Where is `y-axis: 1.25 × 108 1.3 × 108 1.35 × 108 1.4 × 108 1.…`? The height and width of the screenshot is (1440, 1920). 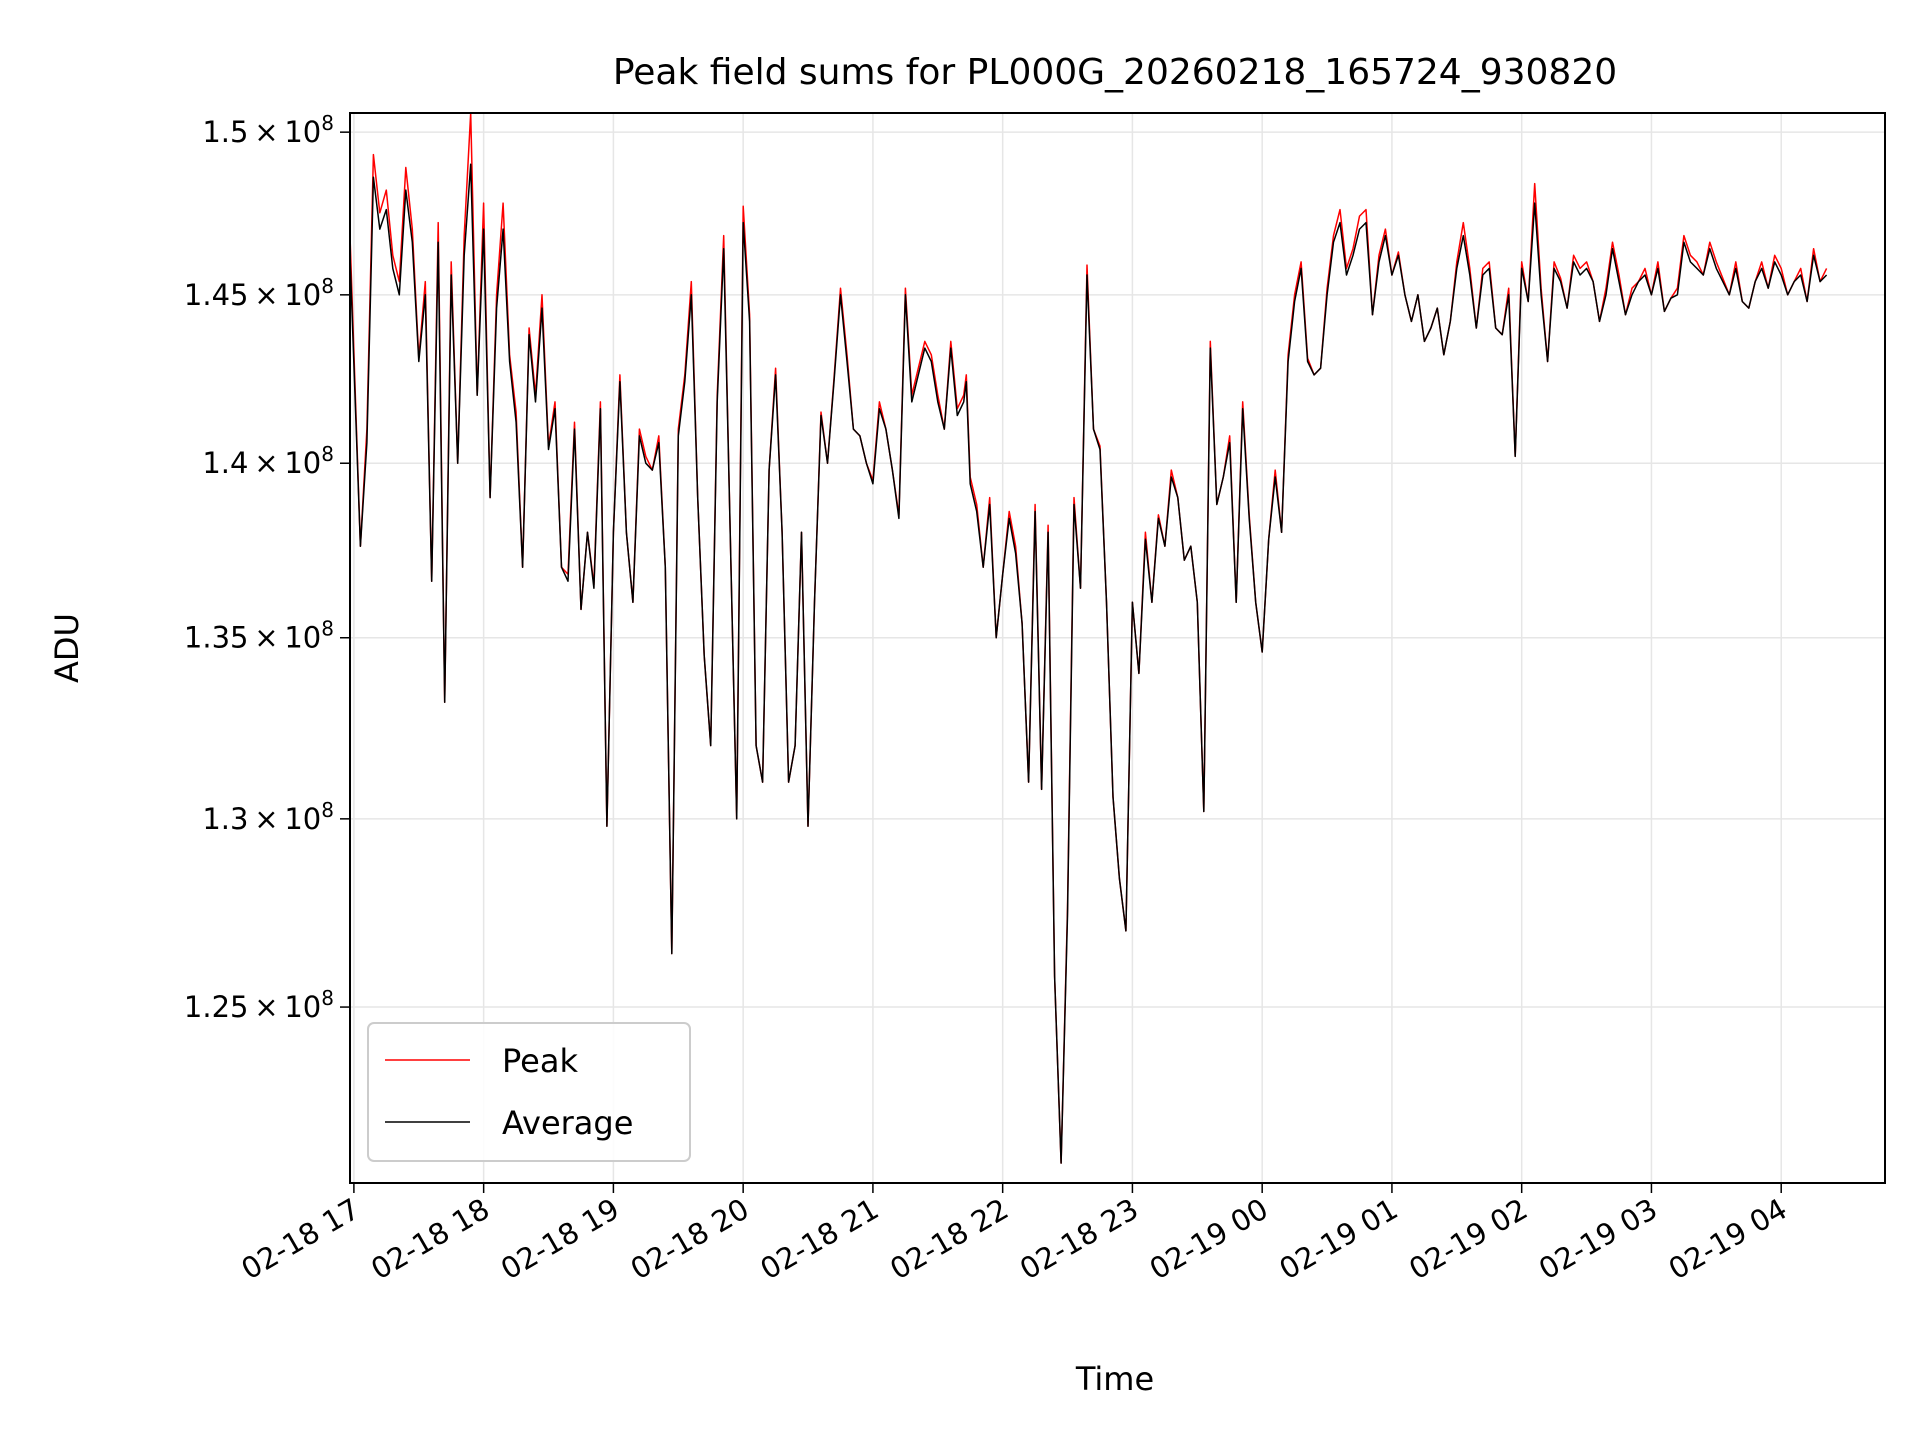
y-axis: 1.25 × 108 1.3 × 108 1.35 × 108 1.4 × 108 1.… is located at coordinates (267, 567).